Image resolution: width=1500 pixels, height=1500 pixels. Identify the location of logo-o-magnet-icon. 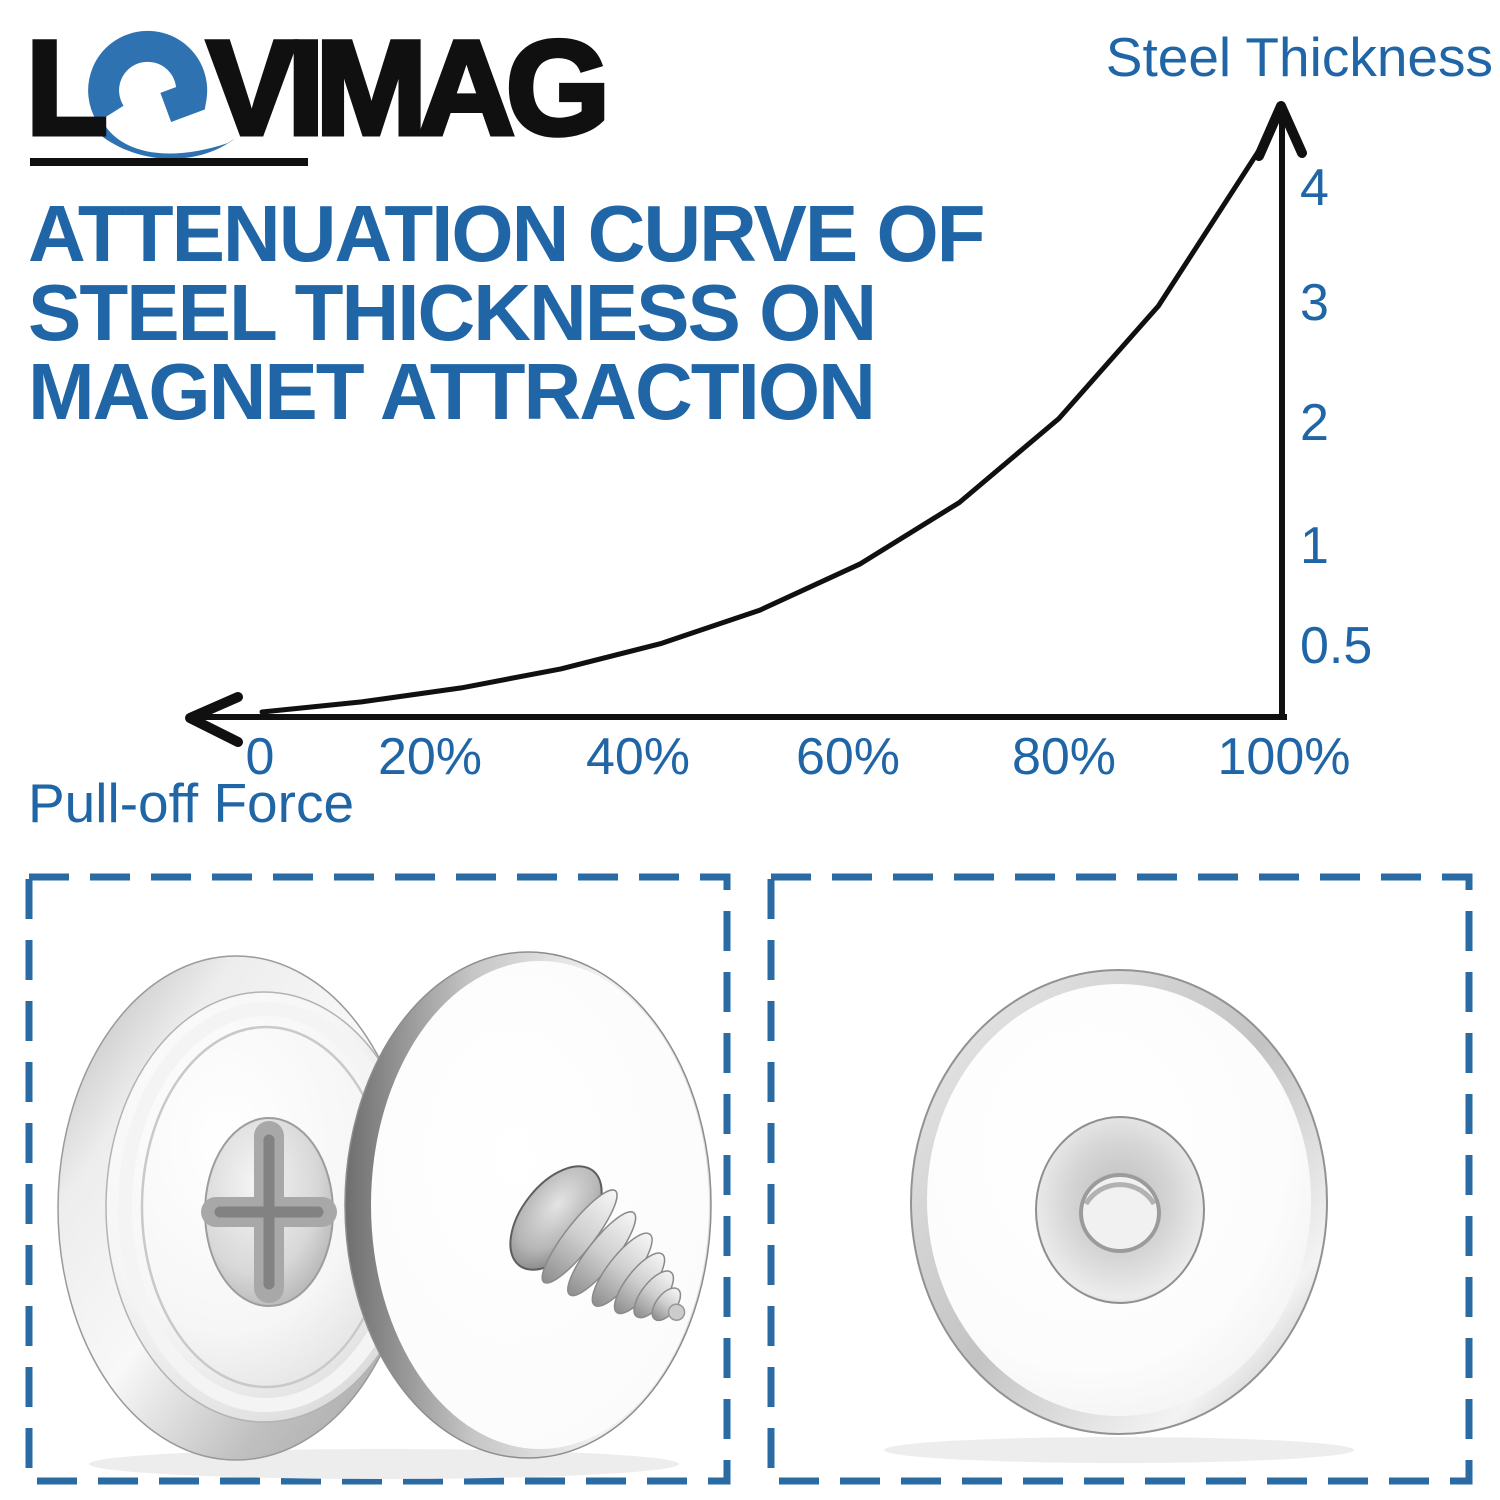
(162, 99).